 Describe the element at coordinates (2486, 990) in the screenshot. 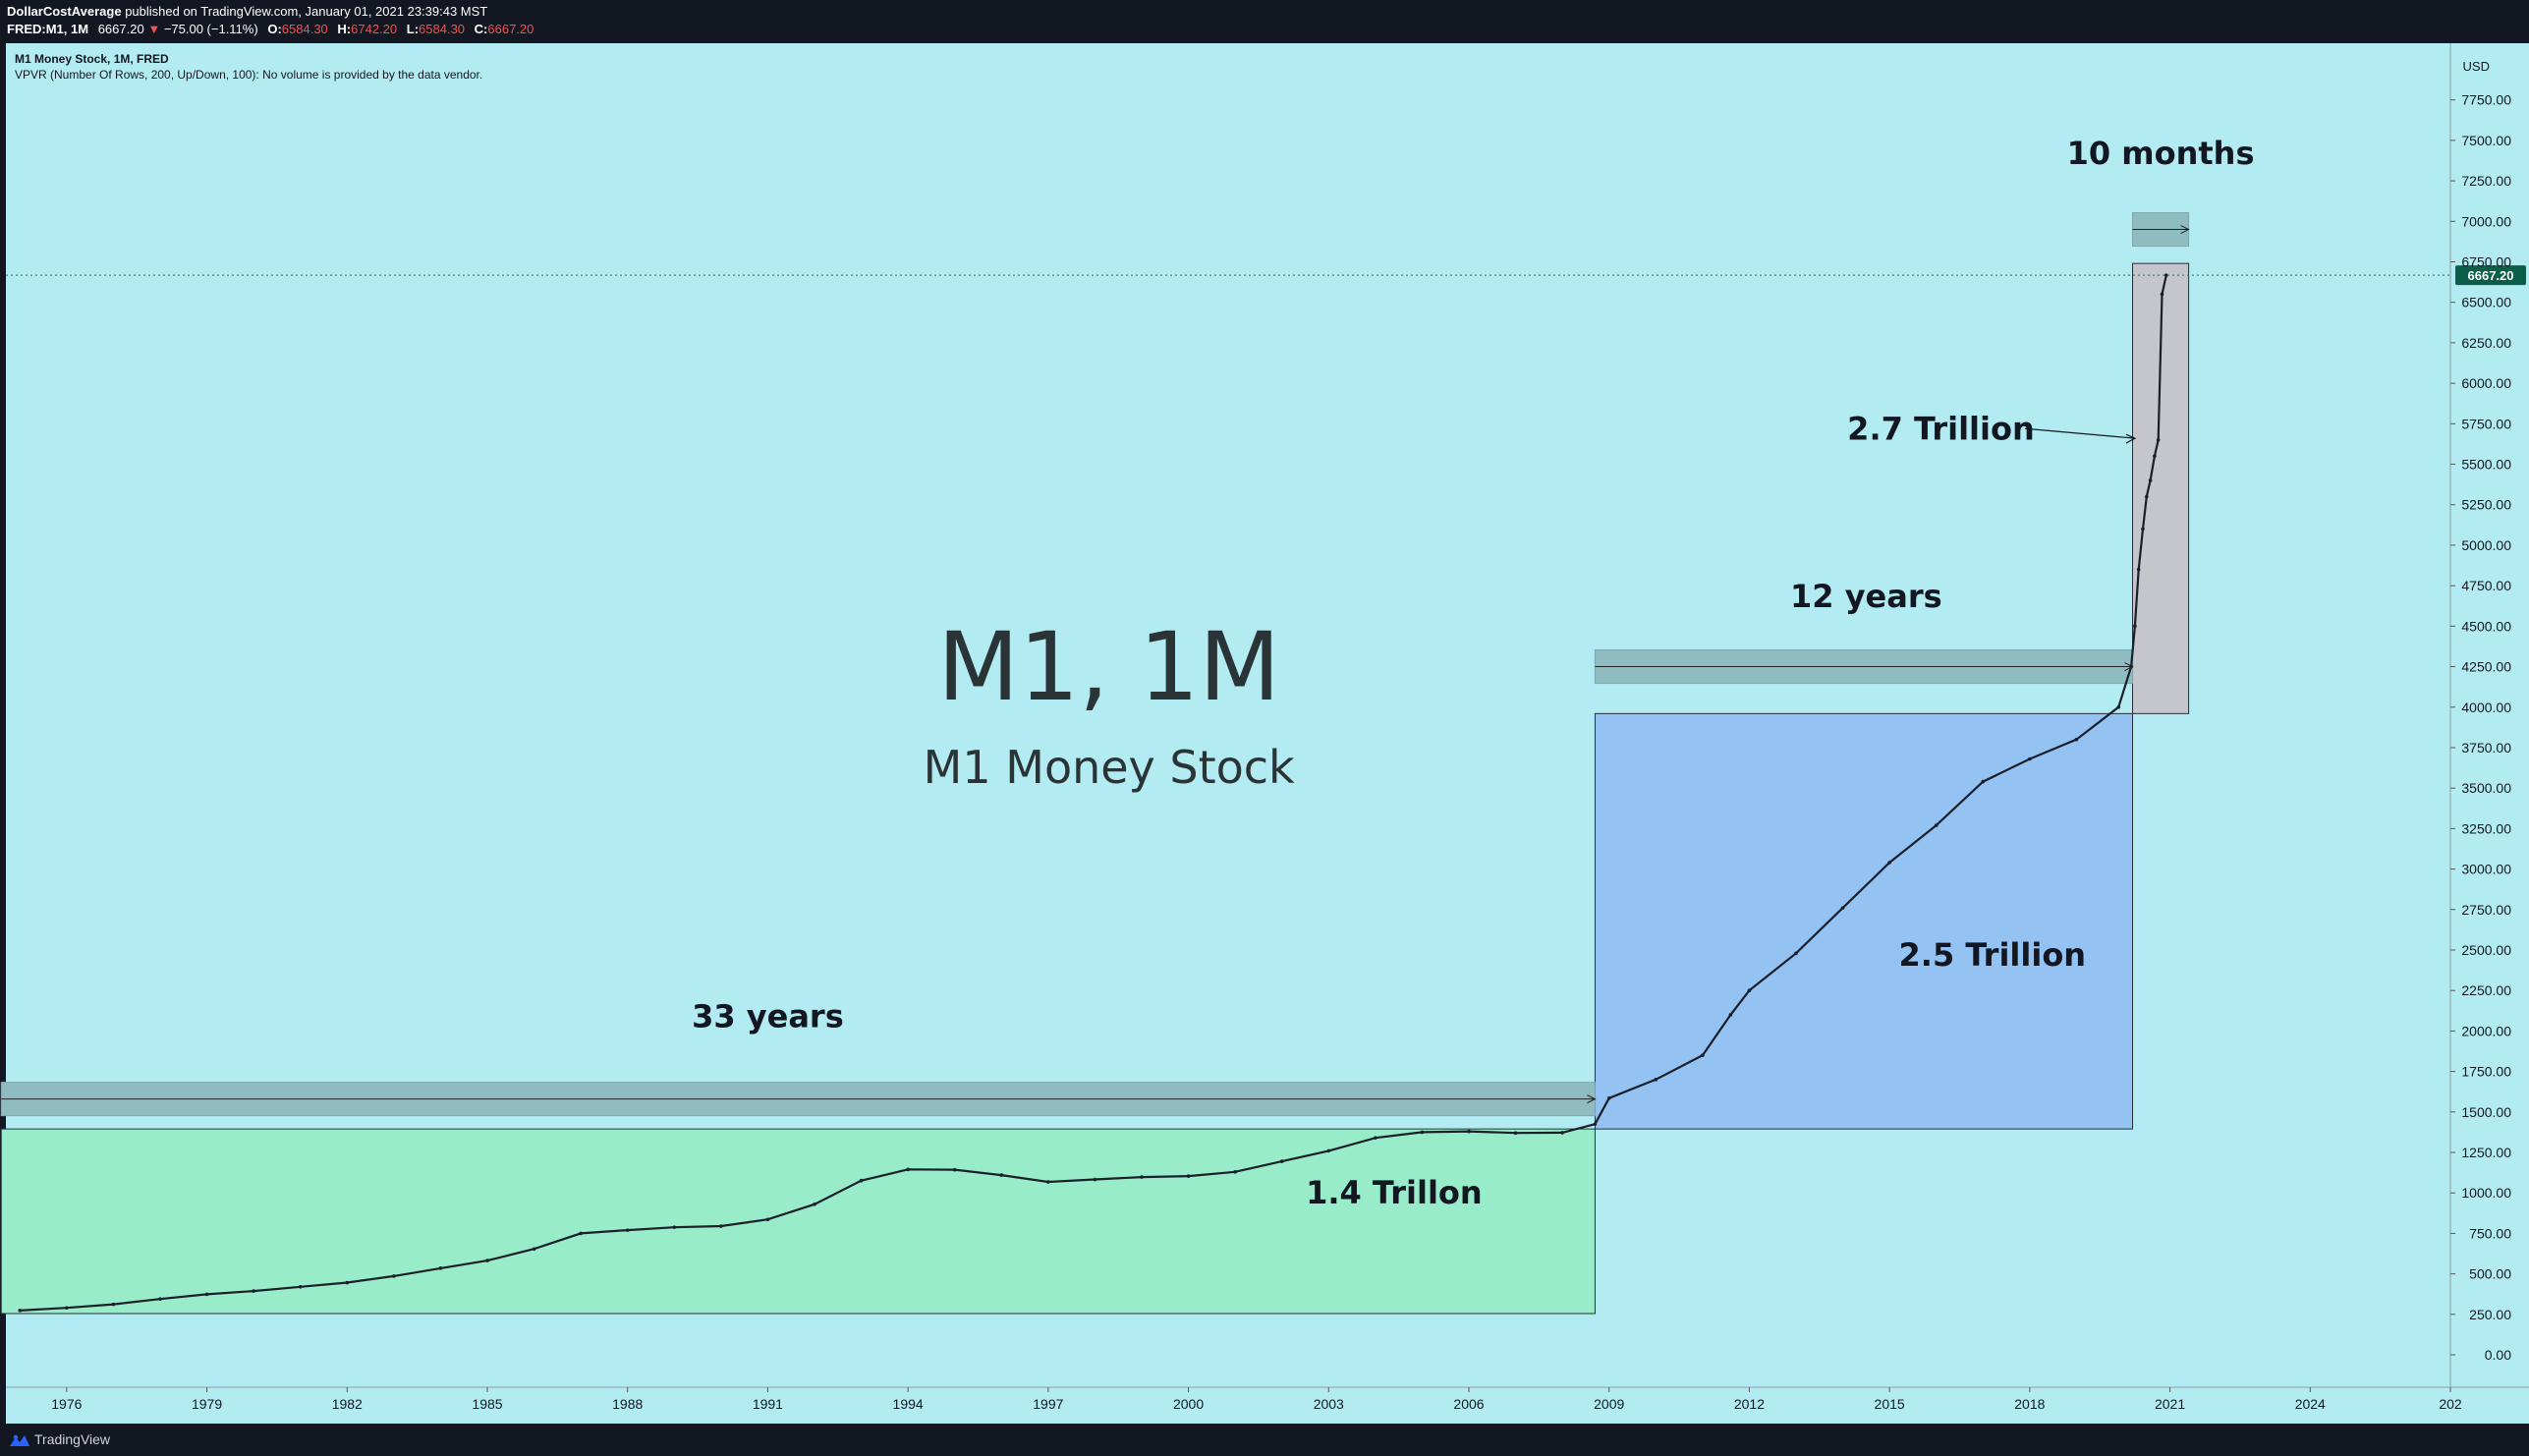

I see `y-tick-label: 2250.00` at that location.